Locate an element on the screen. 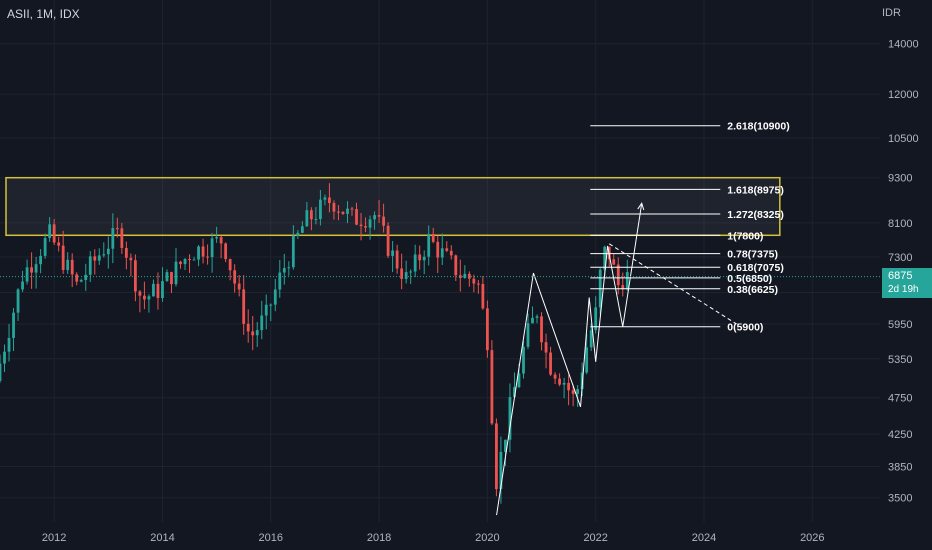 This screenshot has height=550, width=932. y-axis-tick-label: 5950 is located at coordinates (900, 325).